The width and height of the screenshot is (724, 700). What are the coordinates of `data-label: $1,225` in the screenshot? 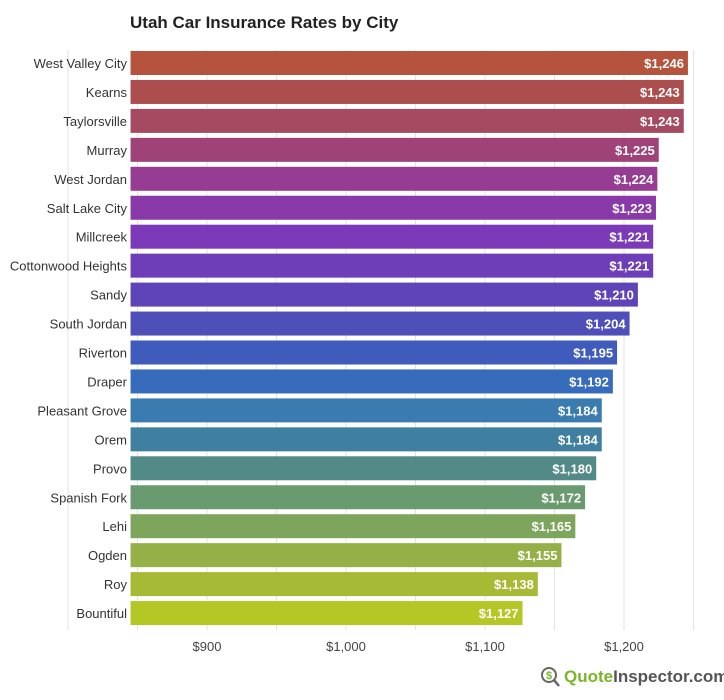 It's located at (635, 150).